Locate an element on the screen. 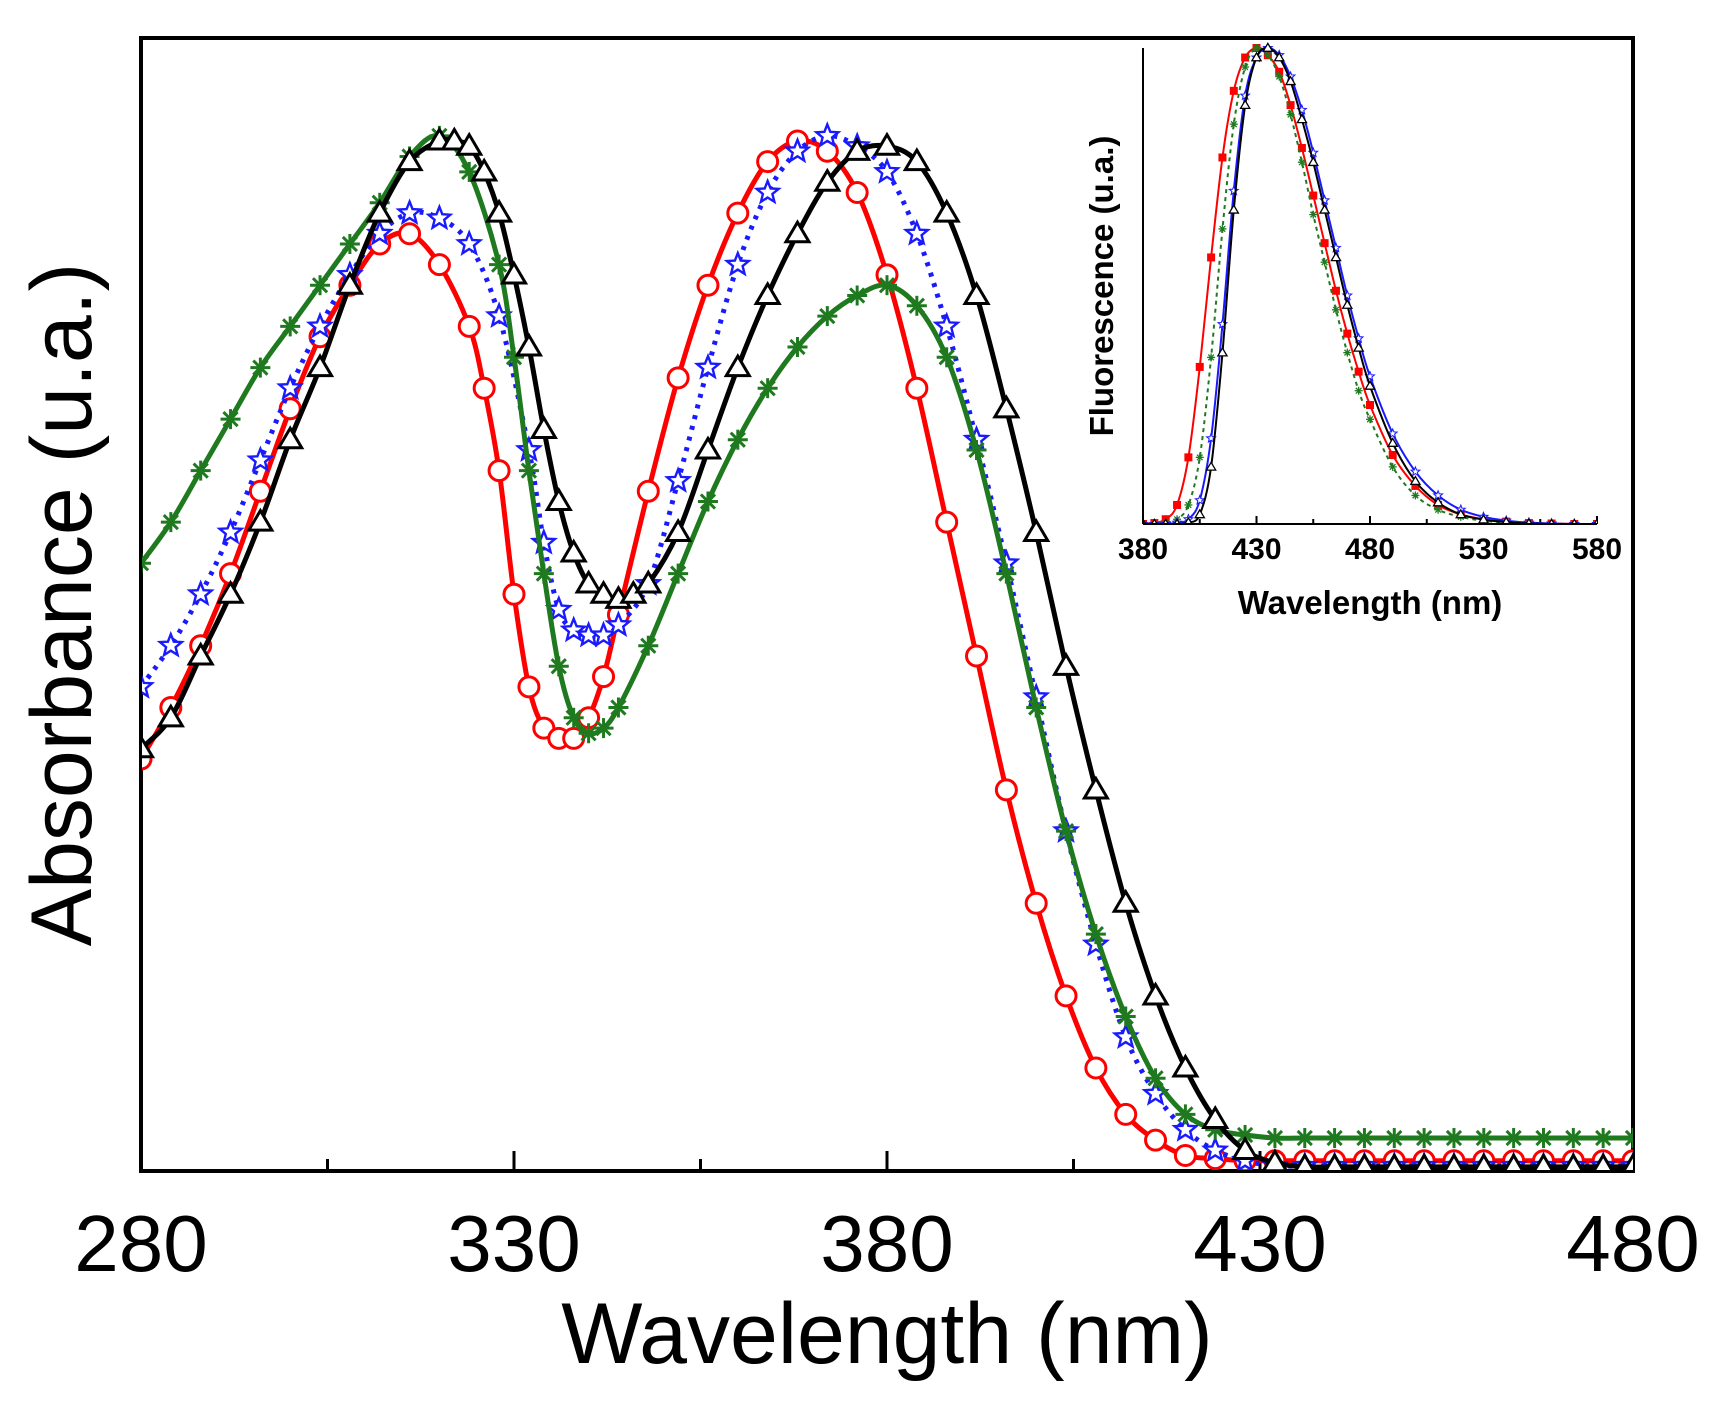  inset-x-tick-label: 430 is located at coordinates (1256, 549).